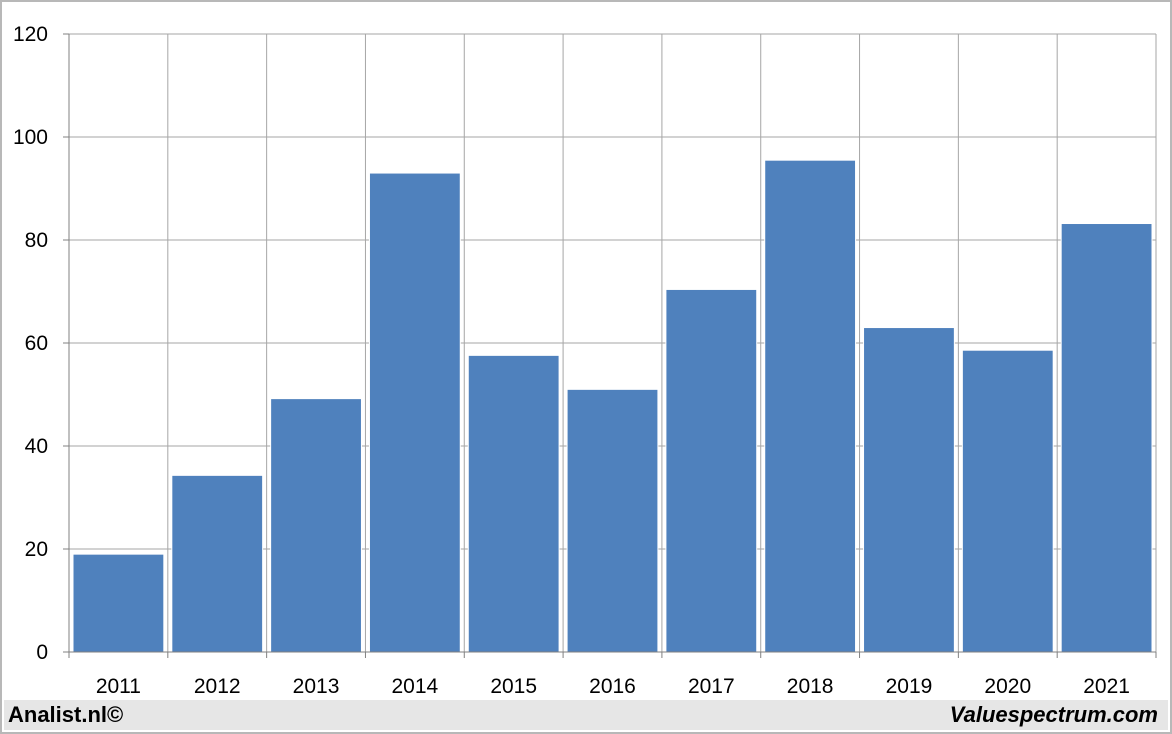 The width and height of the screenshot is (1172, 734). I want to click on bar-2017, so click(711, 470).